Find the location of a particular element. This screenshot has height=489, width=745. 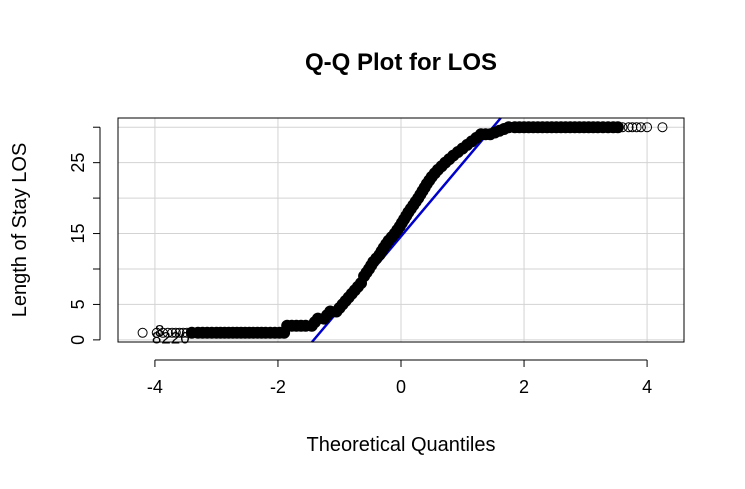

x-tick-label: 4 is located at coordinates (647, 387).